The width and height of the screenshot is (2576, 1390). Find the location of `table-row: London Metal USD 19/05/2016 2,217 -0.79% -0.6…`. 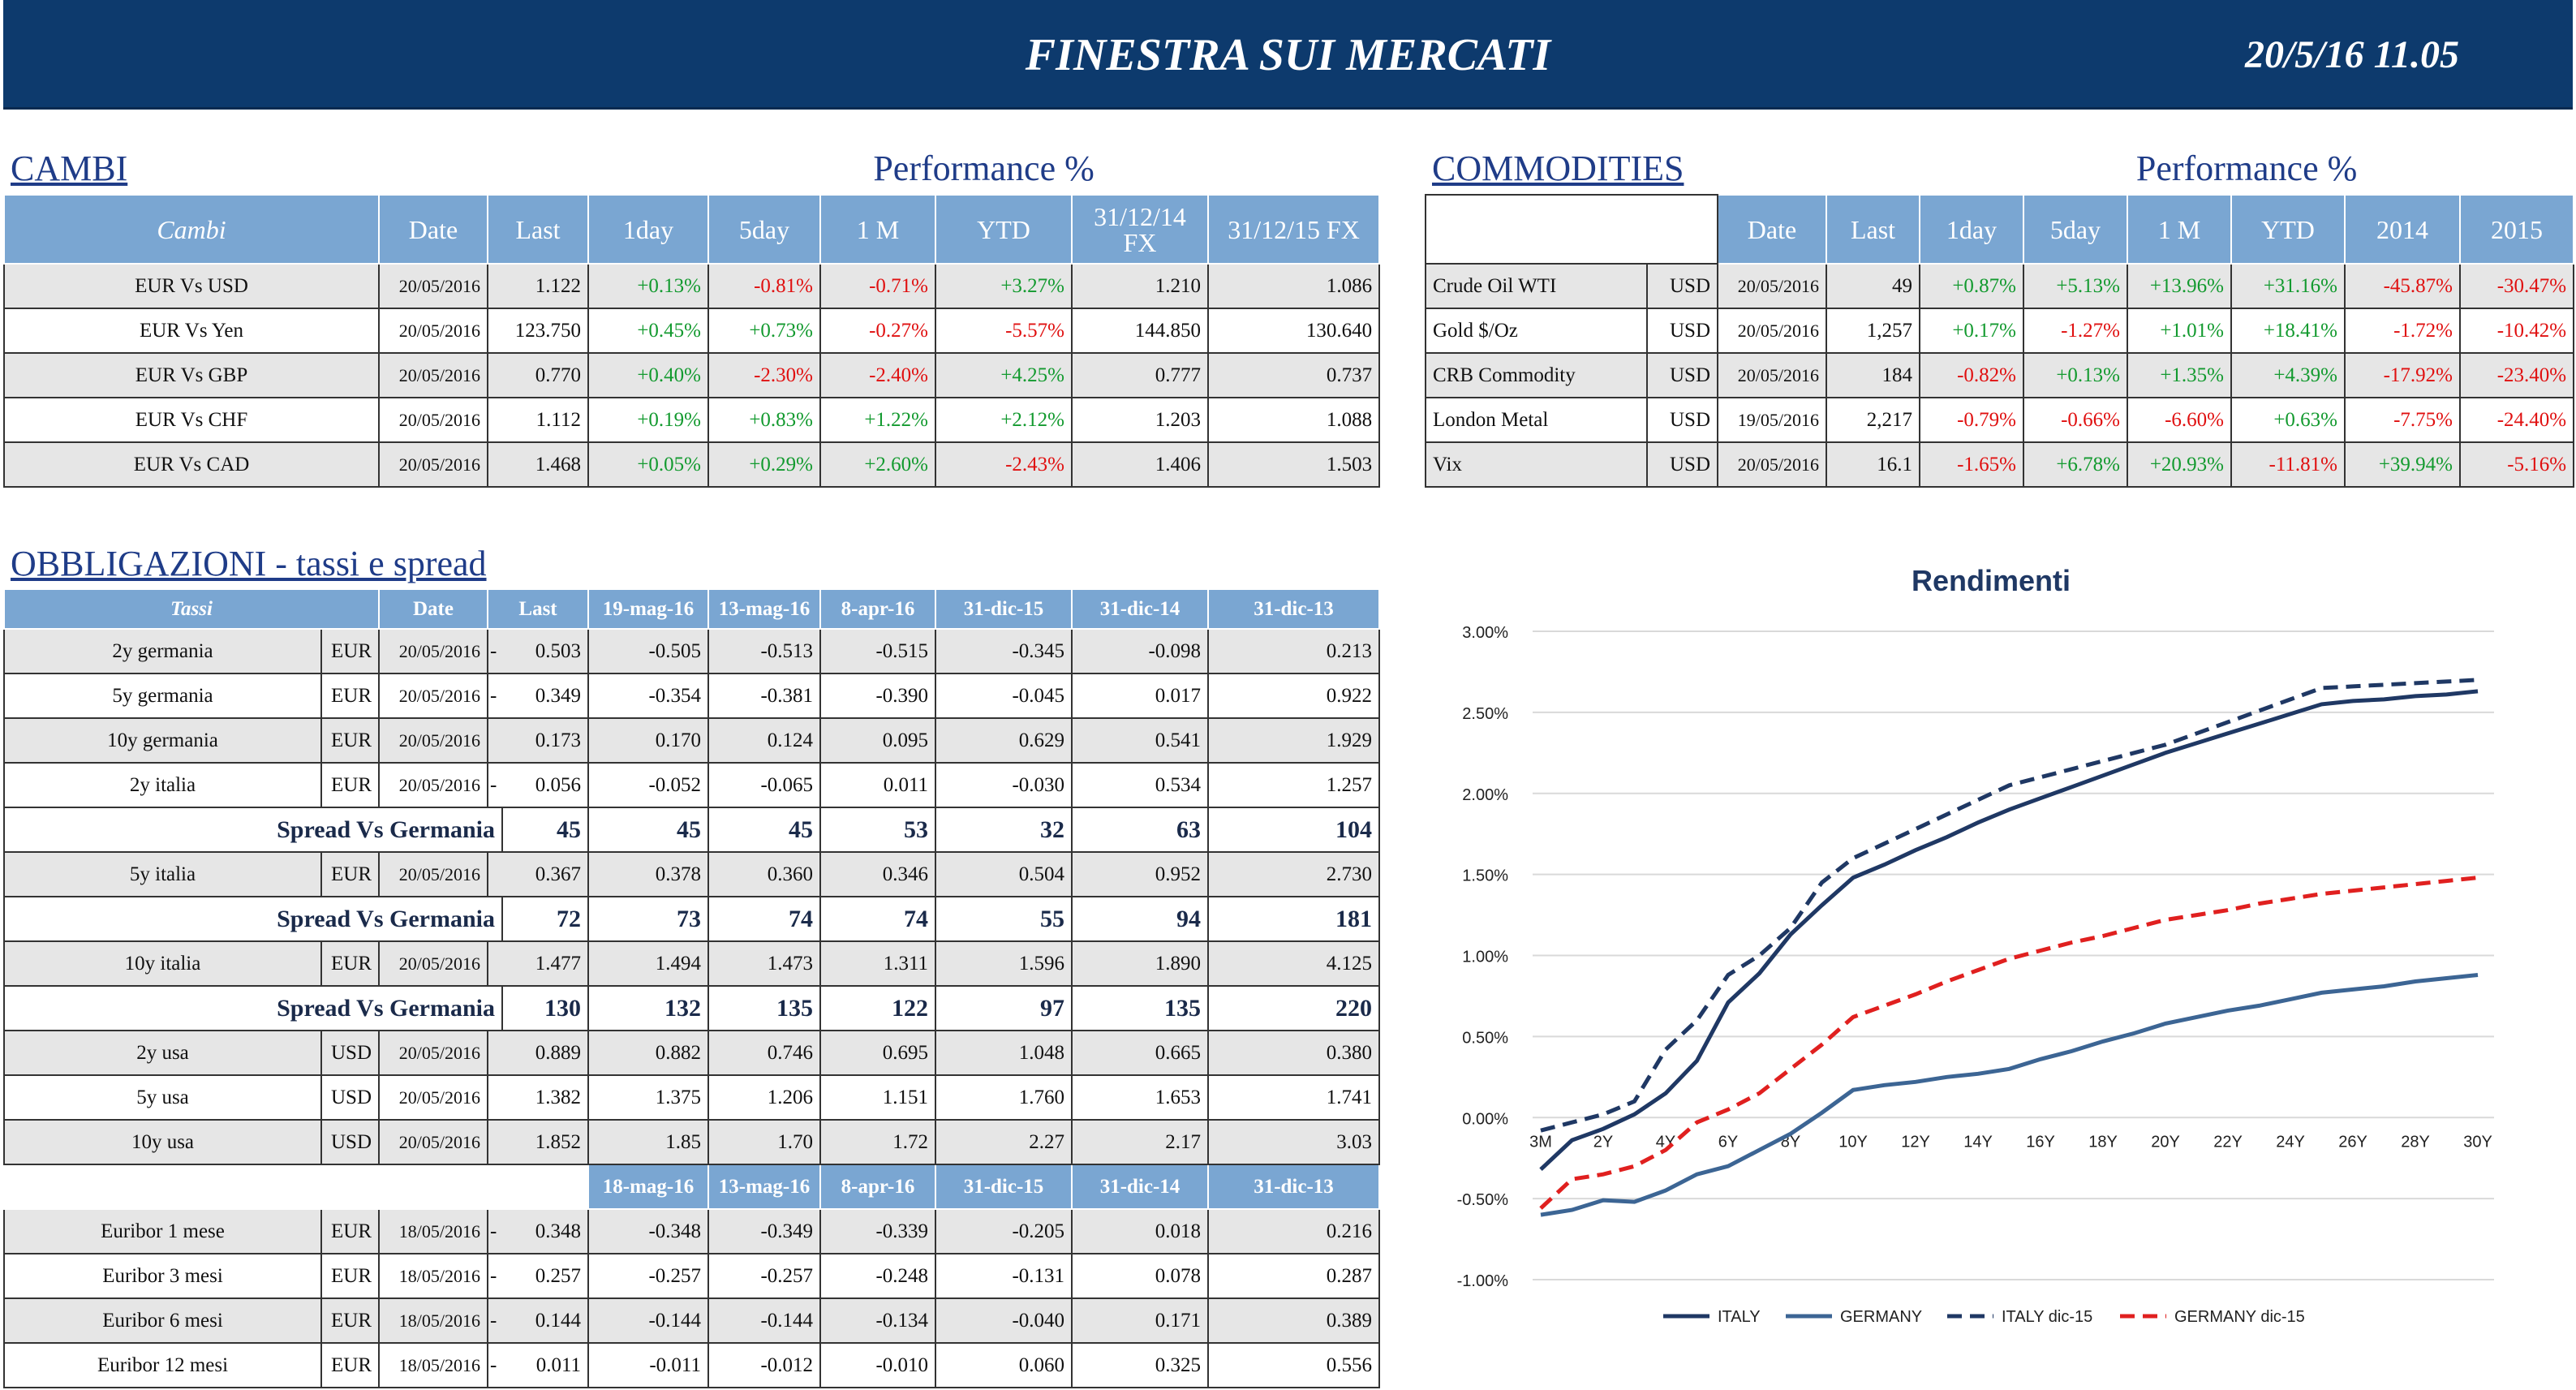

table-row: London Metal USD 19/05/2016 2,217 -0.79% -0.6… is located at coordinates (2000, 420).